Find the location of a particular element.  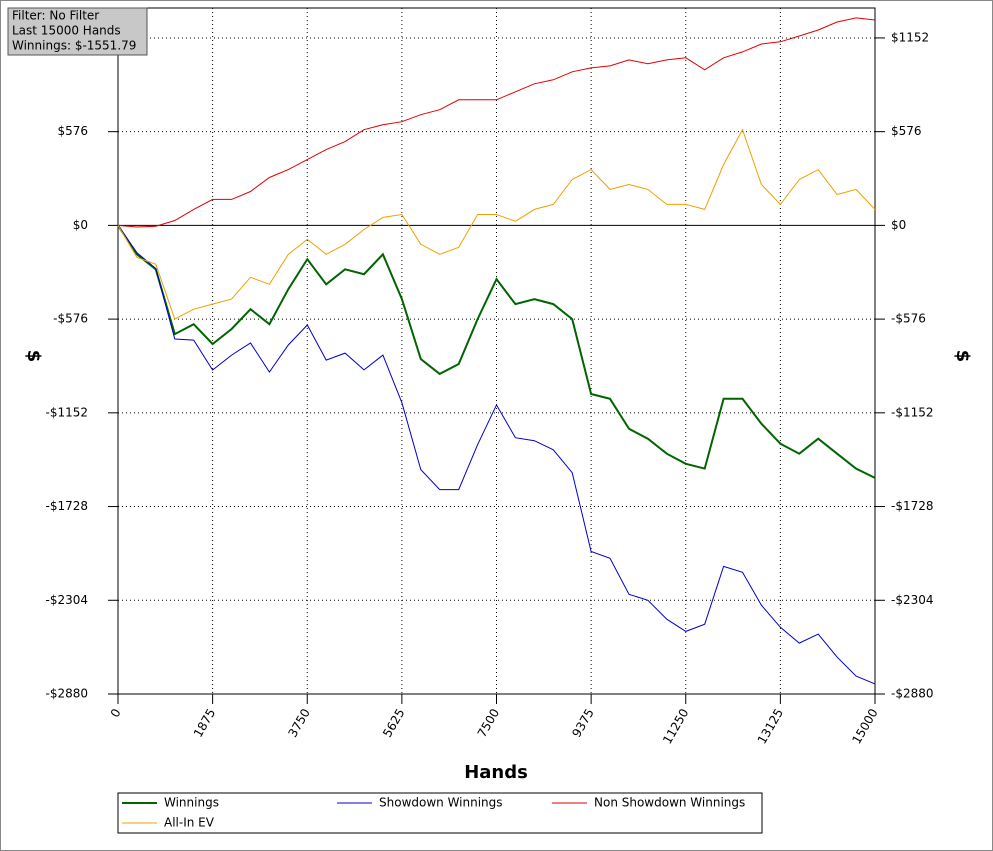

y2-tick-label: $0 is located at coordinates (898, 225).